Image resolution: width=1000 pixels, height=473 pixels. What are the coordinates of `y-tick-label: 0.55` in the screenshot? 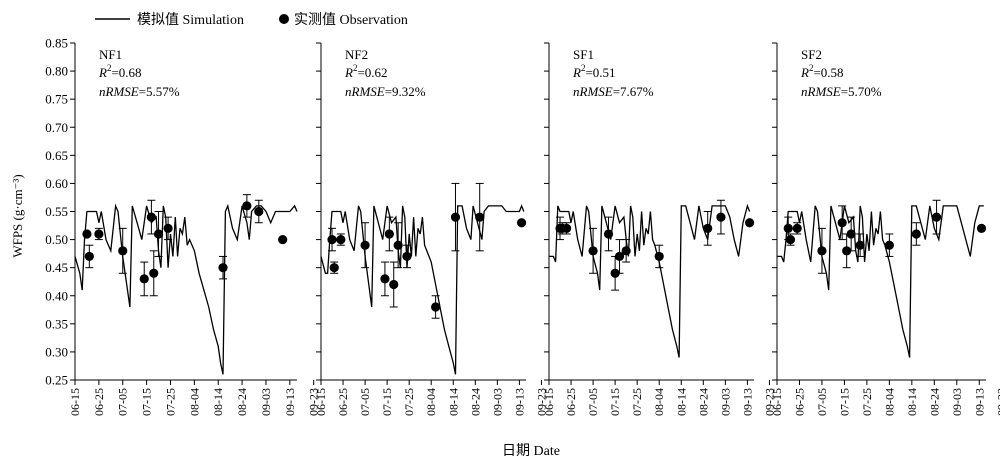 It's located at (56, 211).